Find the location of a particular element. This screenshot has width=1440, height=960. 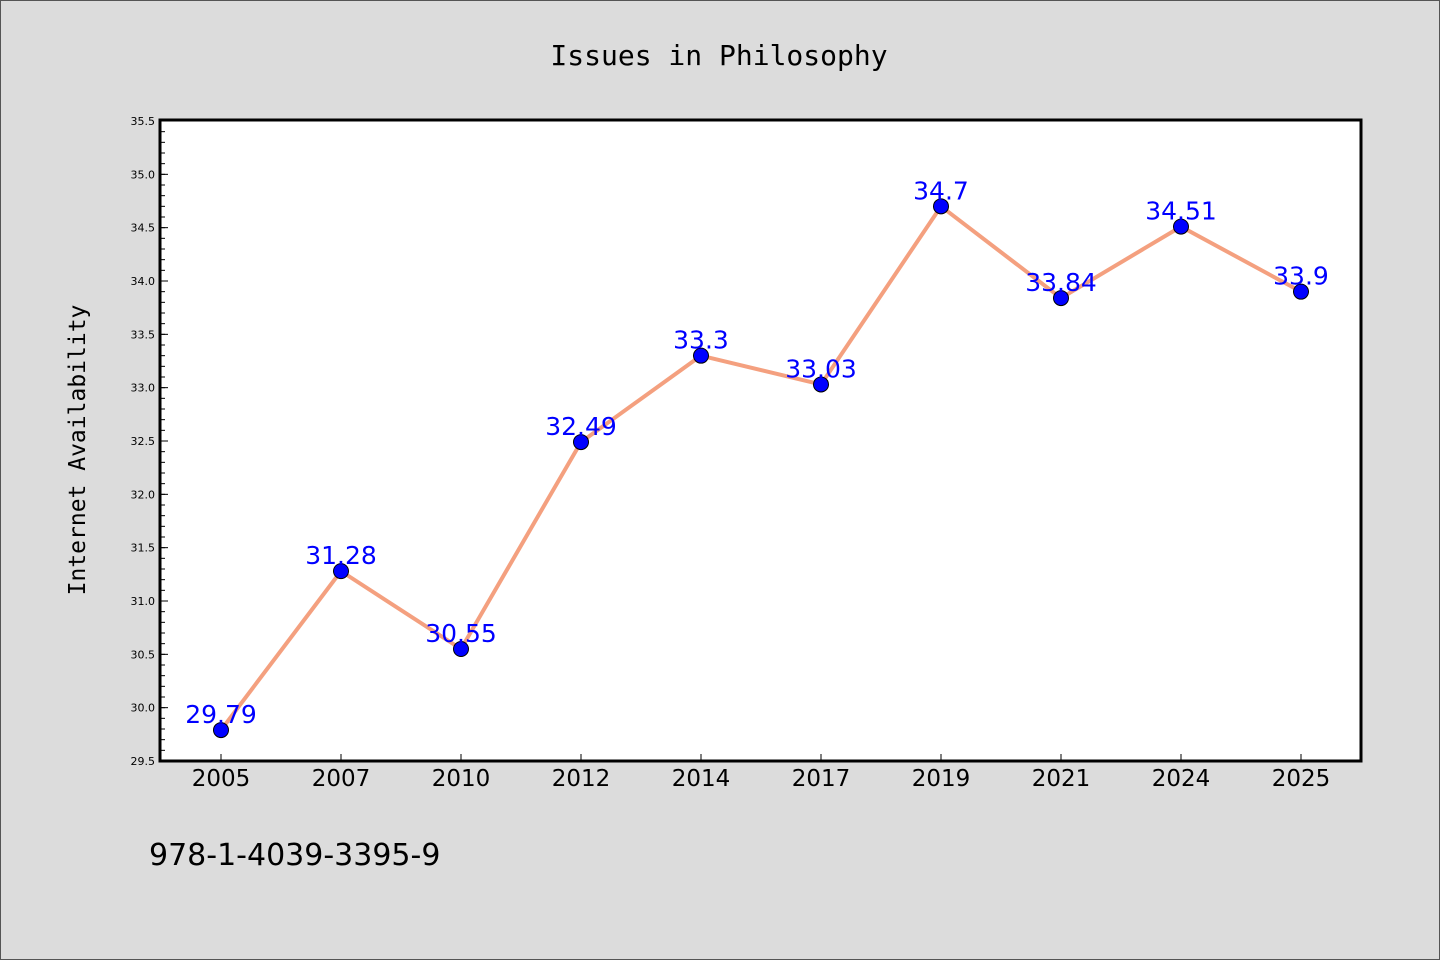

y-tick-label: 34.5 is located at coordinates (143, 228).